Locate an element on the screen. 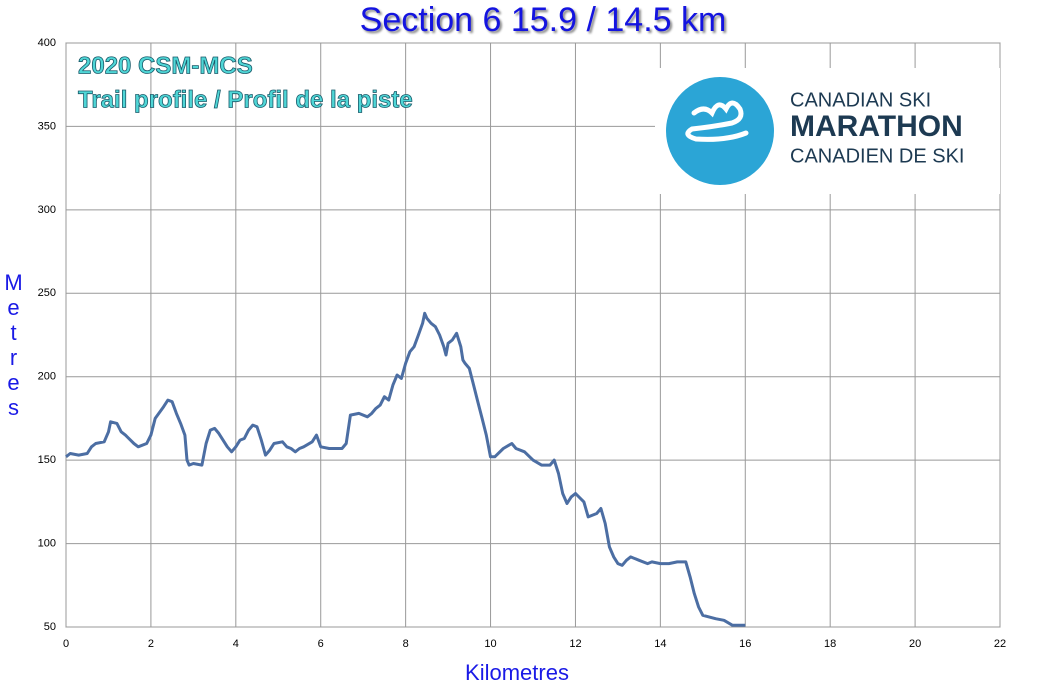 The width and height of the screenshot is (1048, 691). y-tick-label: 150 is located at coordinates (47, 460).